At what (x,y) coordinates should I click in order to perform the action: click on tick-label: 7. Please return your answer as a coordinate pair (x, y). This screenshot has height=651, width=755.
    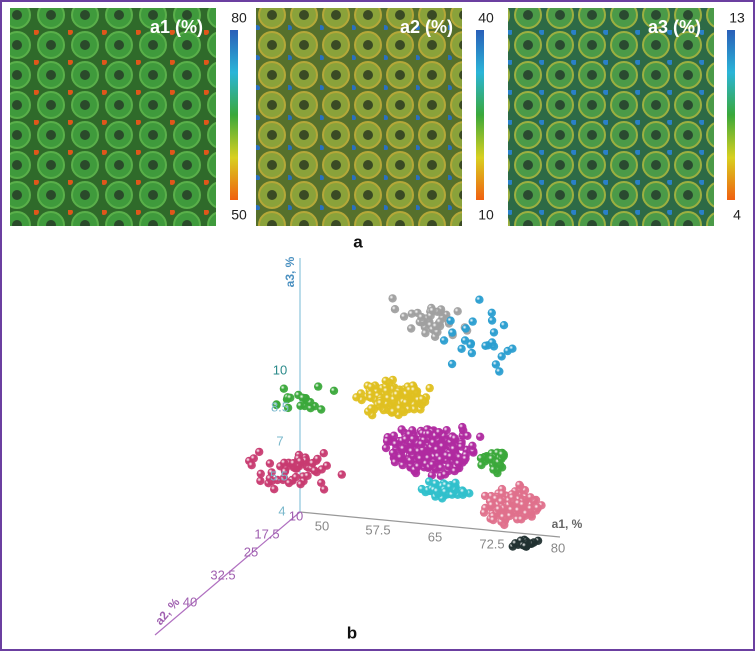
    Looking at the image, I should click on (279, 440).